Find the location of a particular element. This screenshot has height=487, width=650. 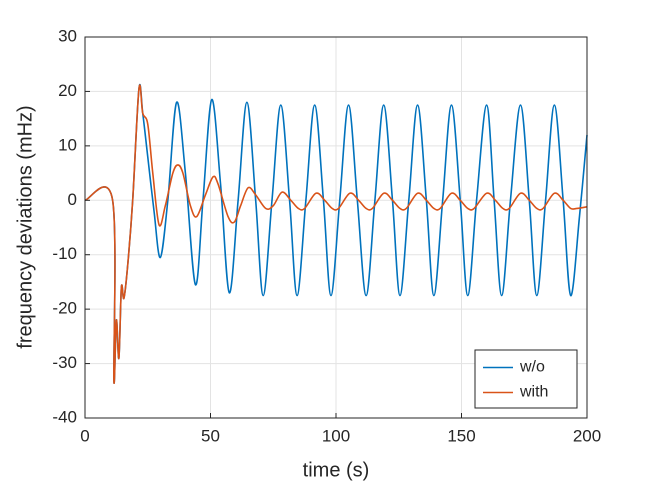

y-tick-label: -20 is located at coordinates (64, 308).